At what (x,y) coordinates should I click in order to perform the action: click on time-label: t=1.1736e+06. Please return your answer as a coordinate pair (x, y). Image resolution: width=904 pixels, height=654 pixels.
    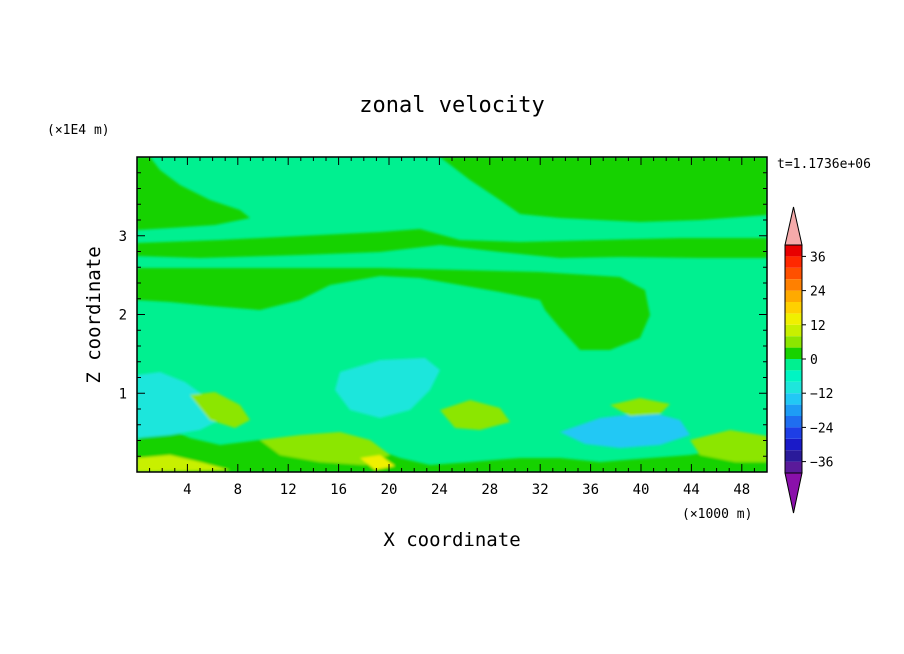
    Looking at the image, I should click on (824, 164).